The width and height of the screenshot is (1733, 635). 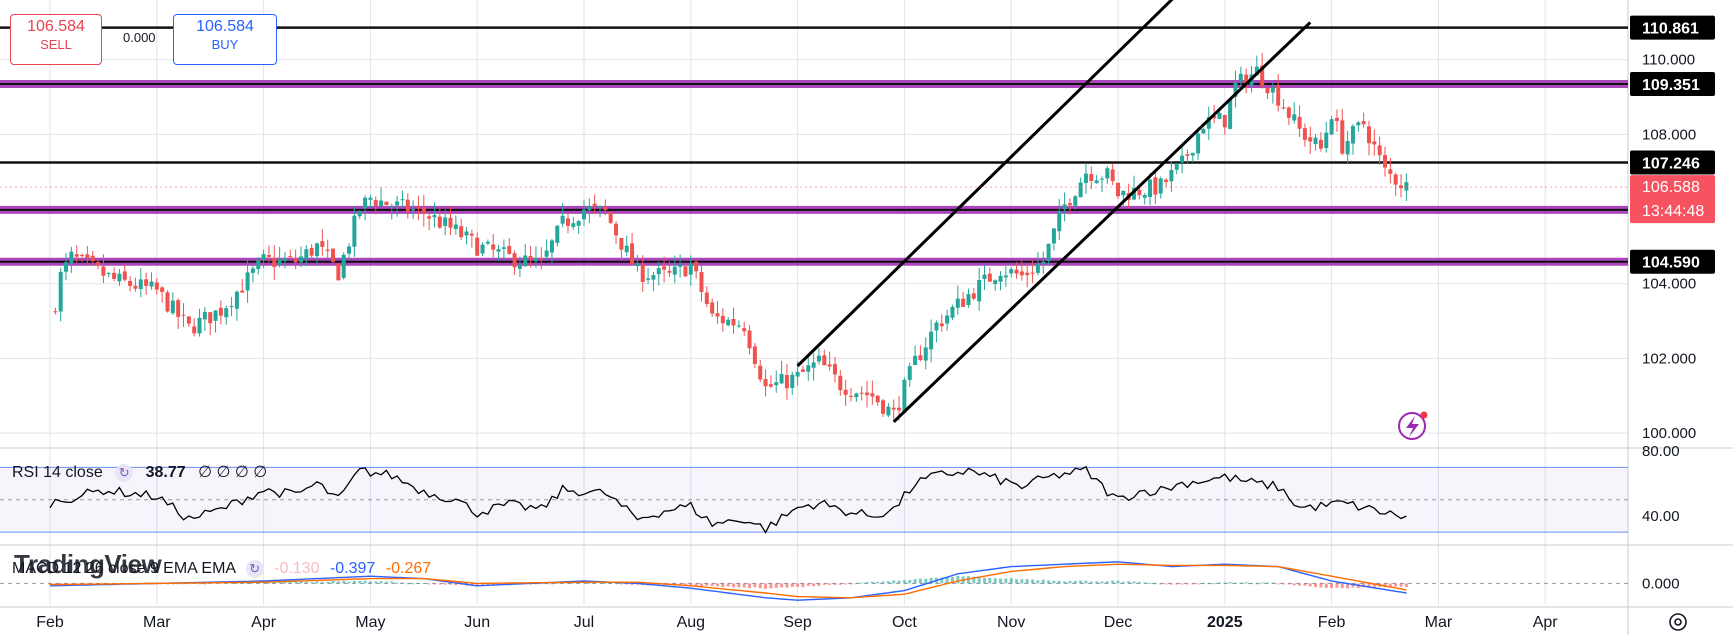 What do you see at coordinates (233, 472) in the screenshot?
I see `rsi-extra: ∅ ∅ ∅ ∅` at bounding box center [233, 472].